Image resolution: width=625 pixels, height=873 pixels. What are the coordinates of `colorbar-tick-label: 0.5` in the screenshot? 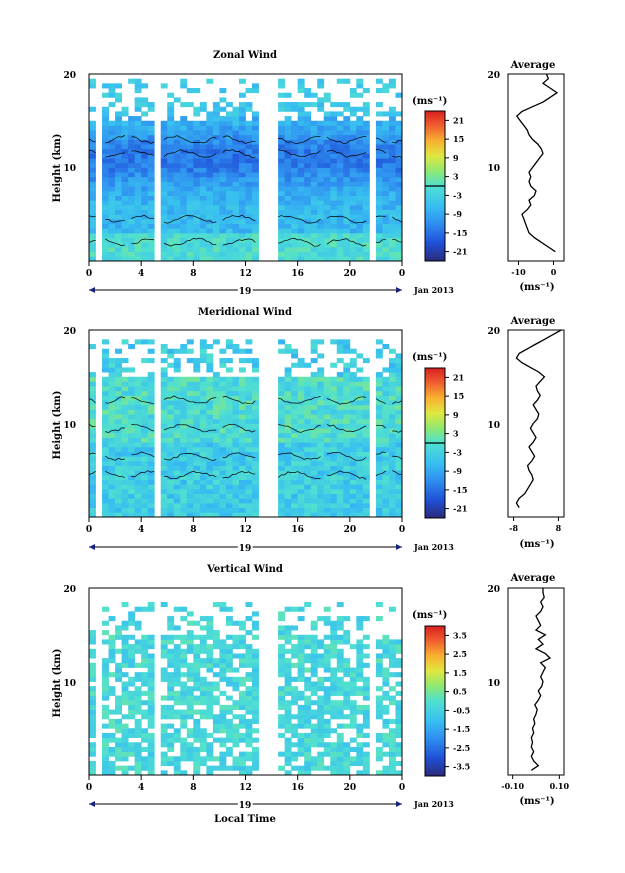 It's located at (460, 692).